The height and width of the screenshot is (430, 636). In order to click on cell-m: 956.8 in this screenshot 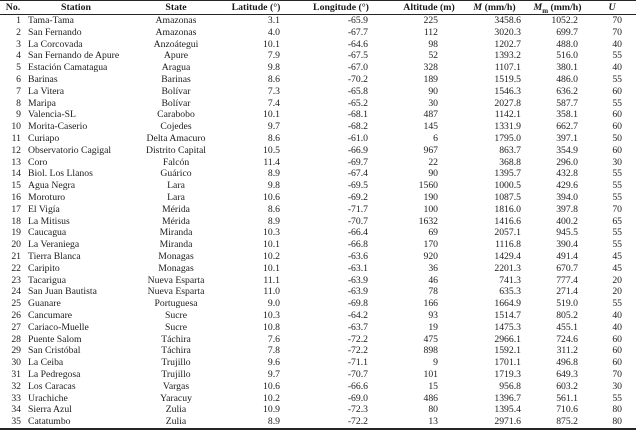, I will do `click(510, 386)`.